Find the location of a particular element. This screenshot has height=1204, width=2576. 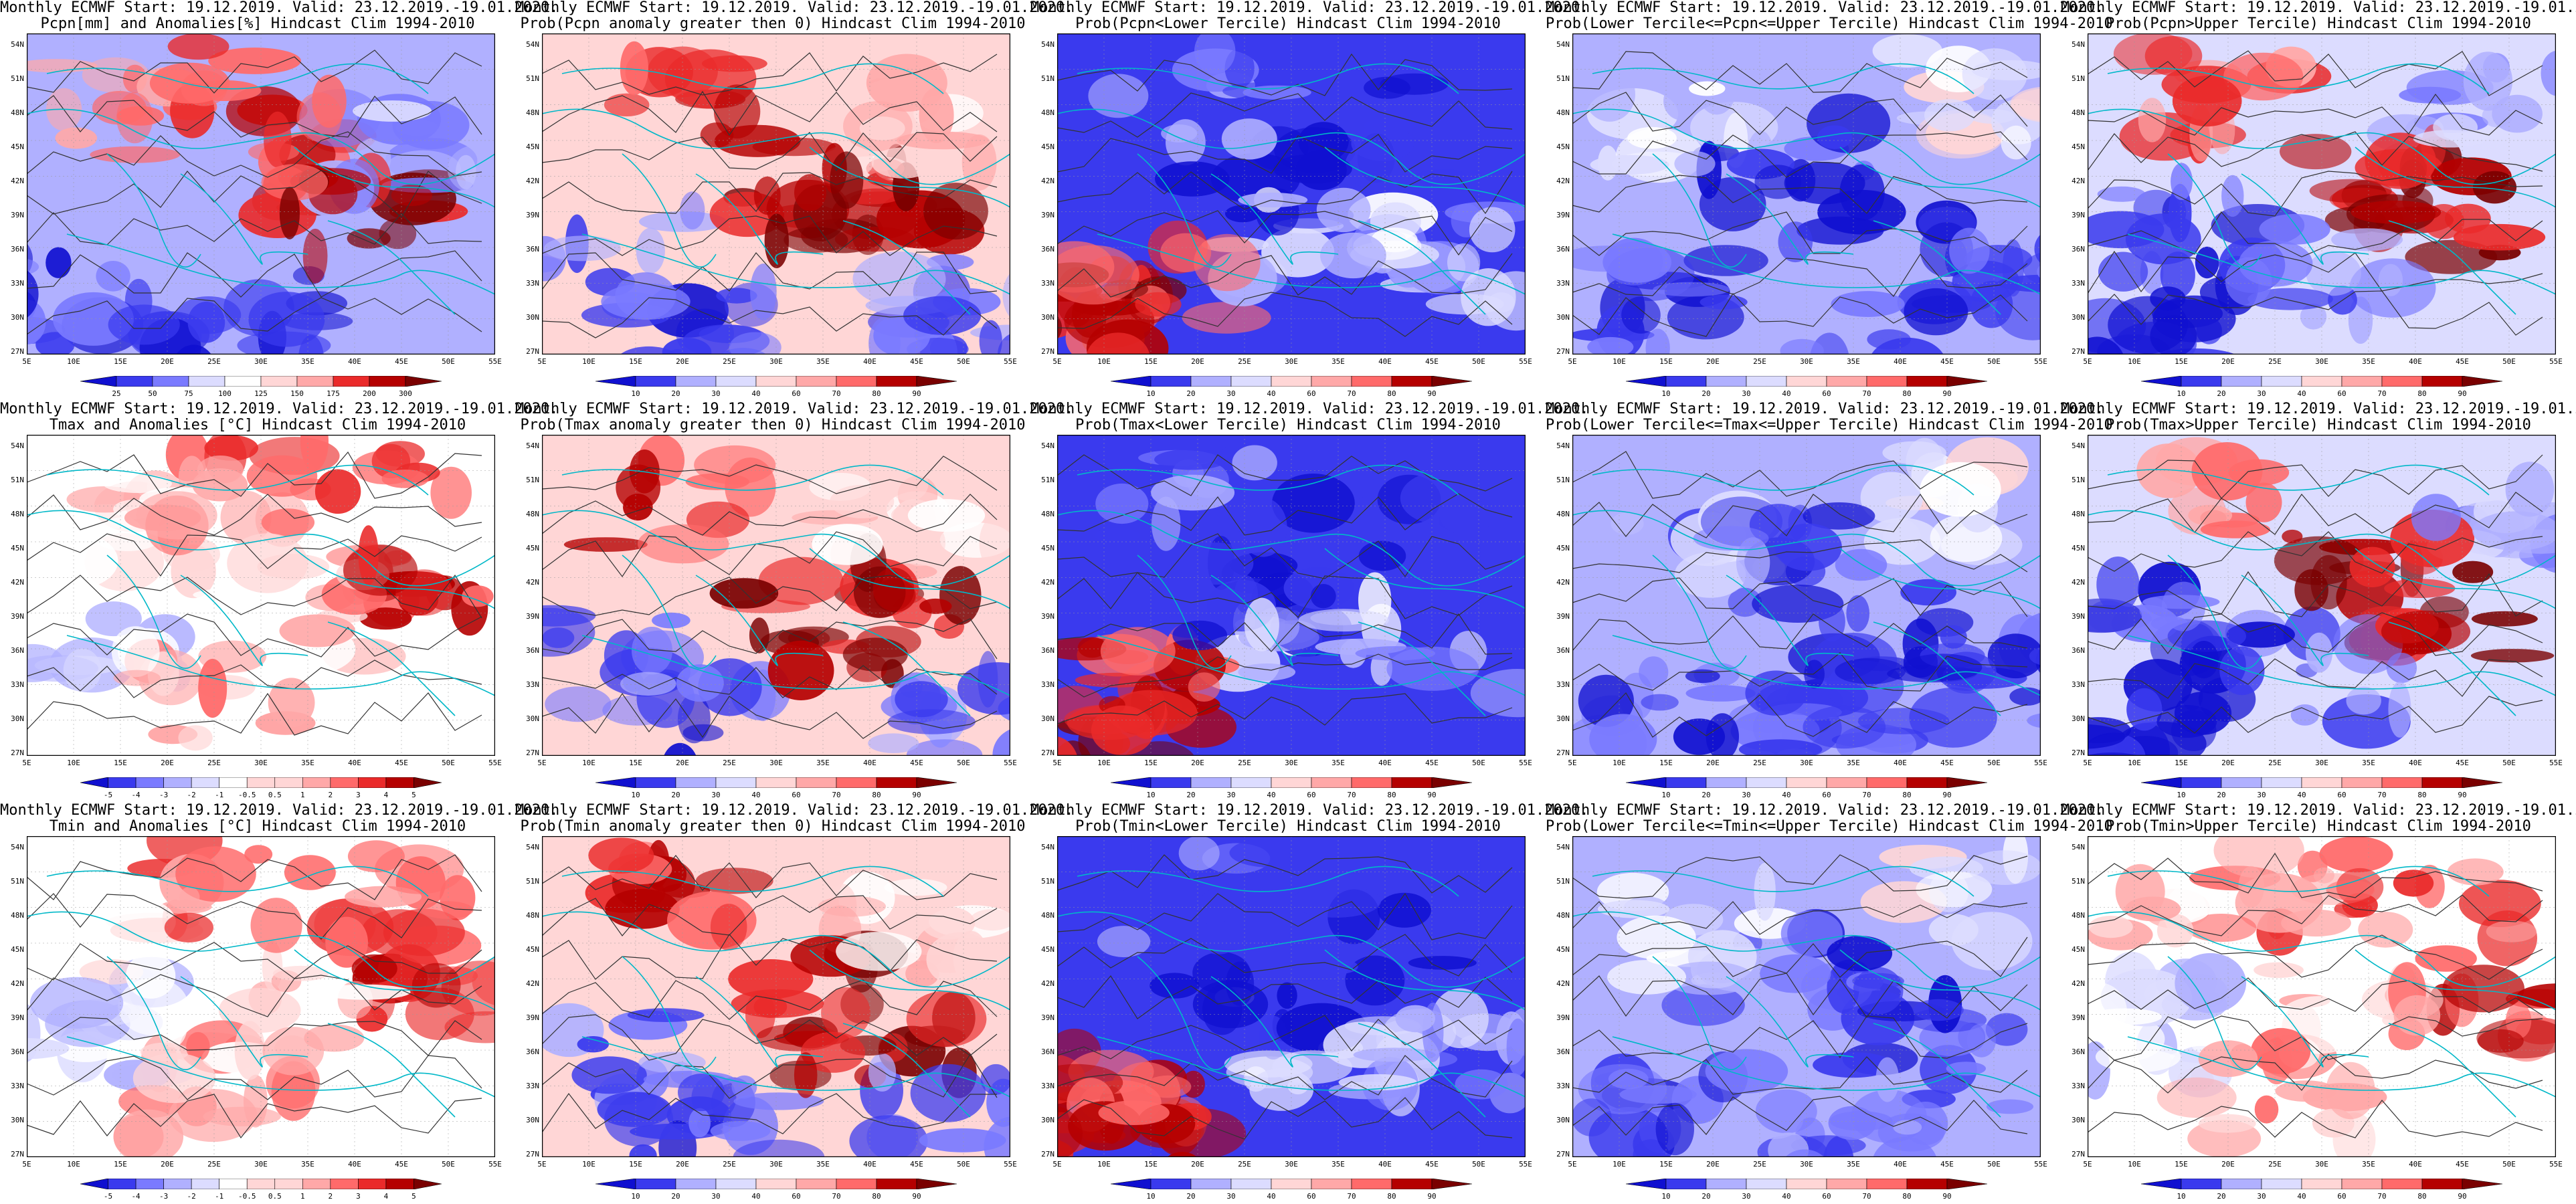

longitude-label: 40E is located at coordinates (1900, 1164).